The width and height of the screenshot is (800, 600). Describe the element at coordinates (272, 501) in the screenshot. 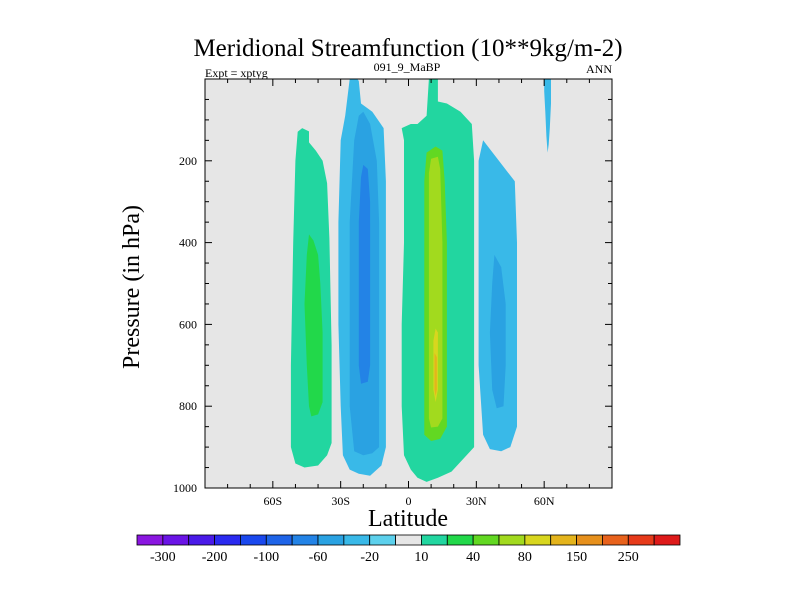

I see `x-tick-label: 60S` at that location.